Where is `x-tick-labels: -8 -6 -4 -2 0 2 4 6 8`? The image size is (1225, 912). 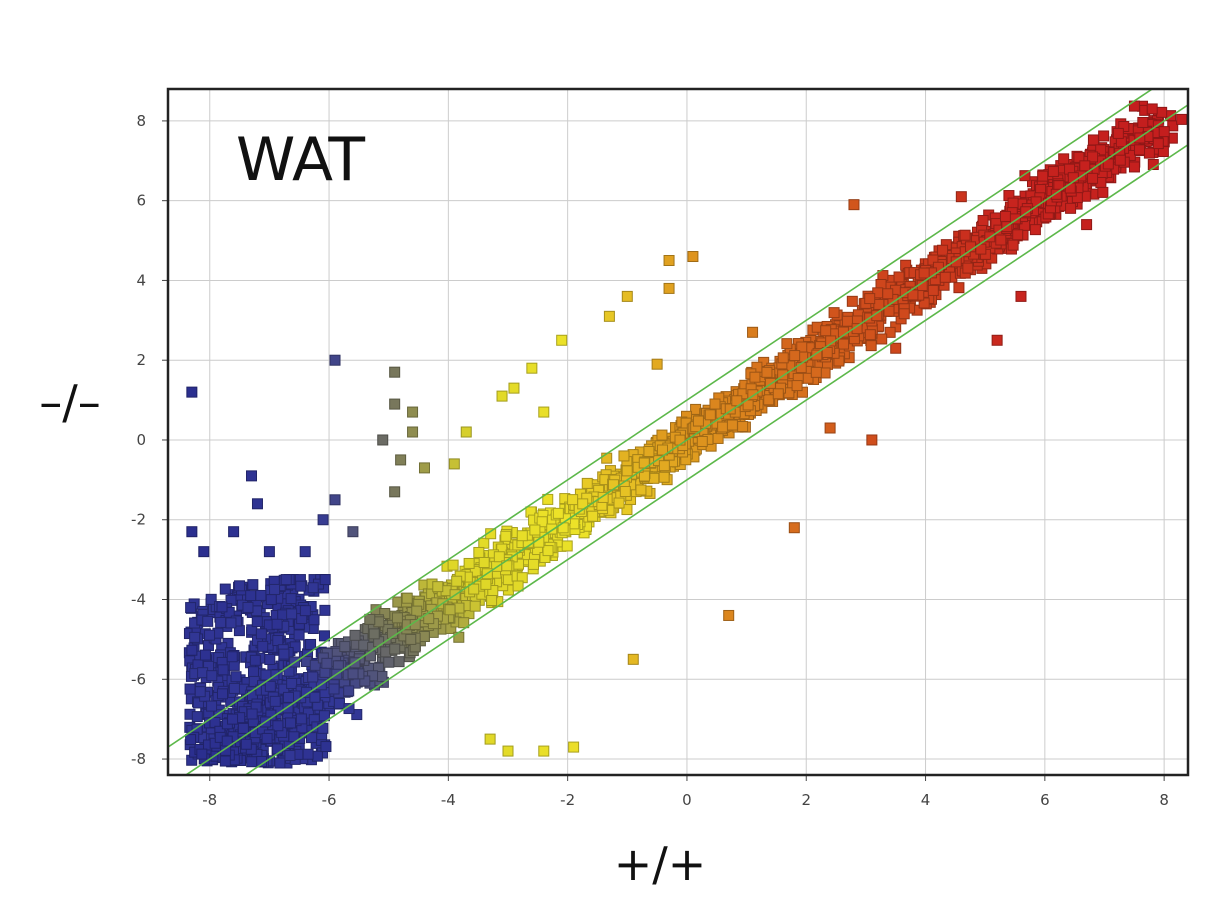 x-tick-labels: -8 -6 -4 -2 0 2 4 6 8 is located at coordinates (685, 800).